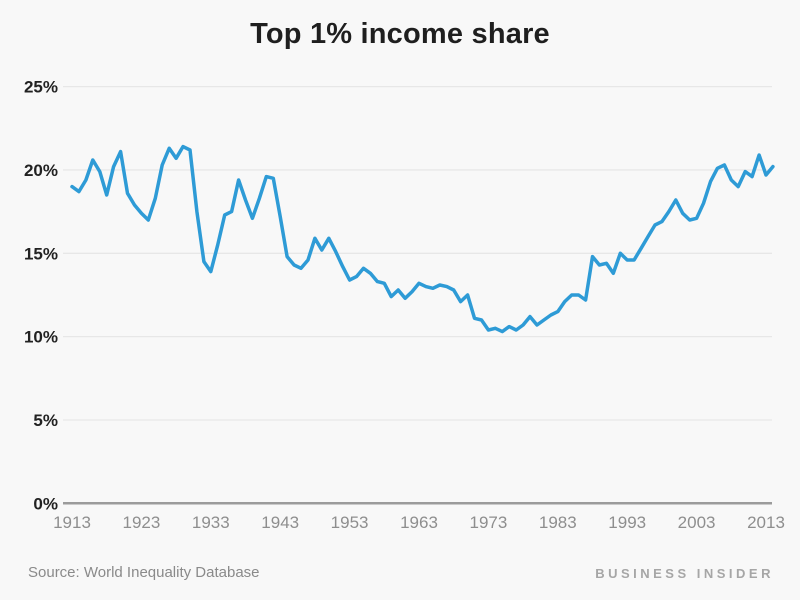  Describe the element at coordinates (558, 522) in the screenshot. I see `x-tick-label: 1983` at that location.